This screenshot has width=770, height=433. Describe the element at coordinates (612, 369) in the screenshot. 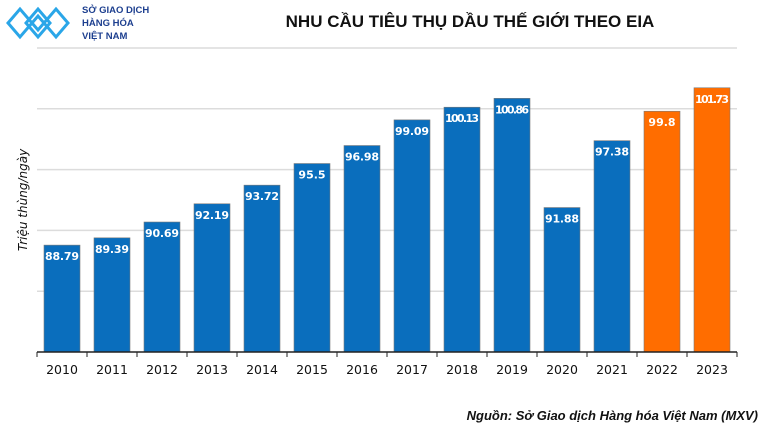

I see `x-tick-label: 2021` at that location.